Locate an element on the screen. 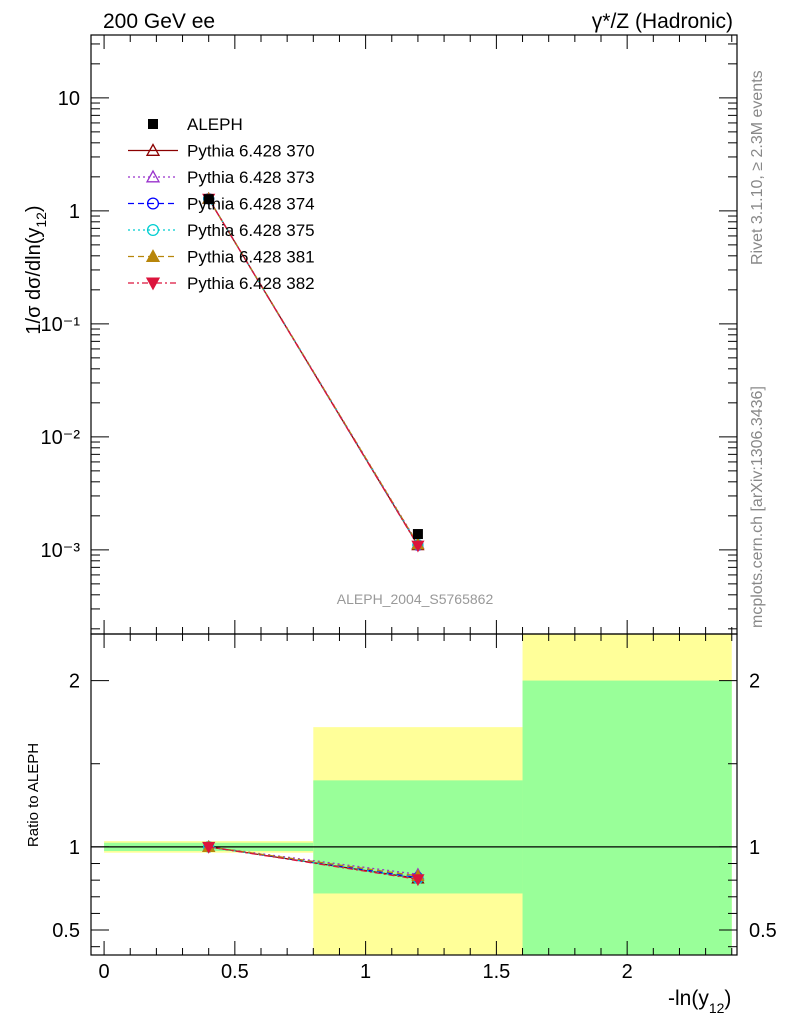 The image size is (786, 1024). y-tick-label-ratio-left-1: 1 is located at coordinates (74, 848).